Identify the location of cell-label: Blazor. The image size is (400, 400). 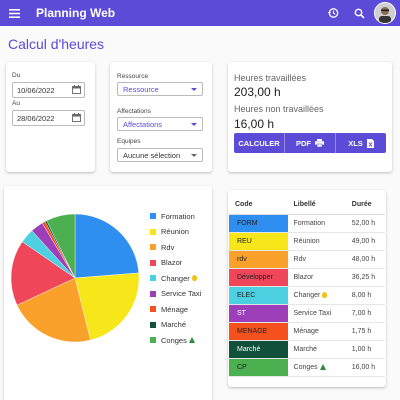
(316, 277).